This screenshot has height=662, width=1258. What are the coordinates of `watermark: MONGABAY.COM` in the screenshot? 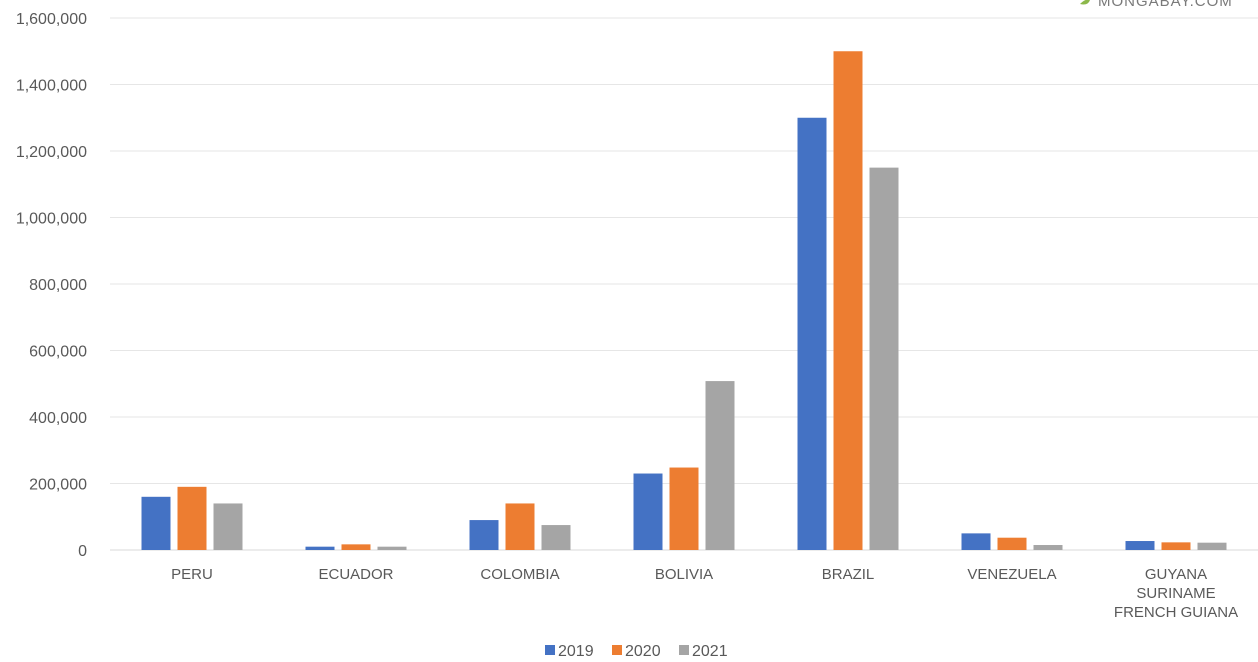 It's located at (1156, 5).